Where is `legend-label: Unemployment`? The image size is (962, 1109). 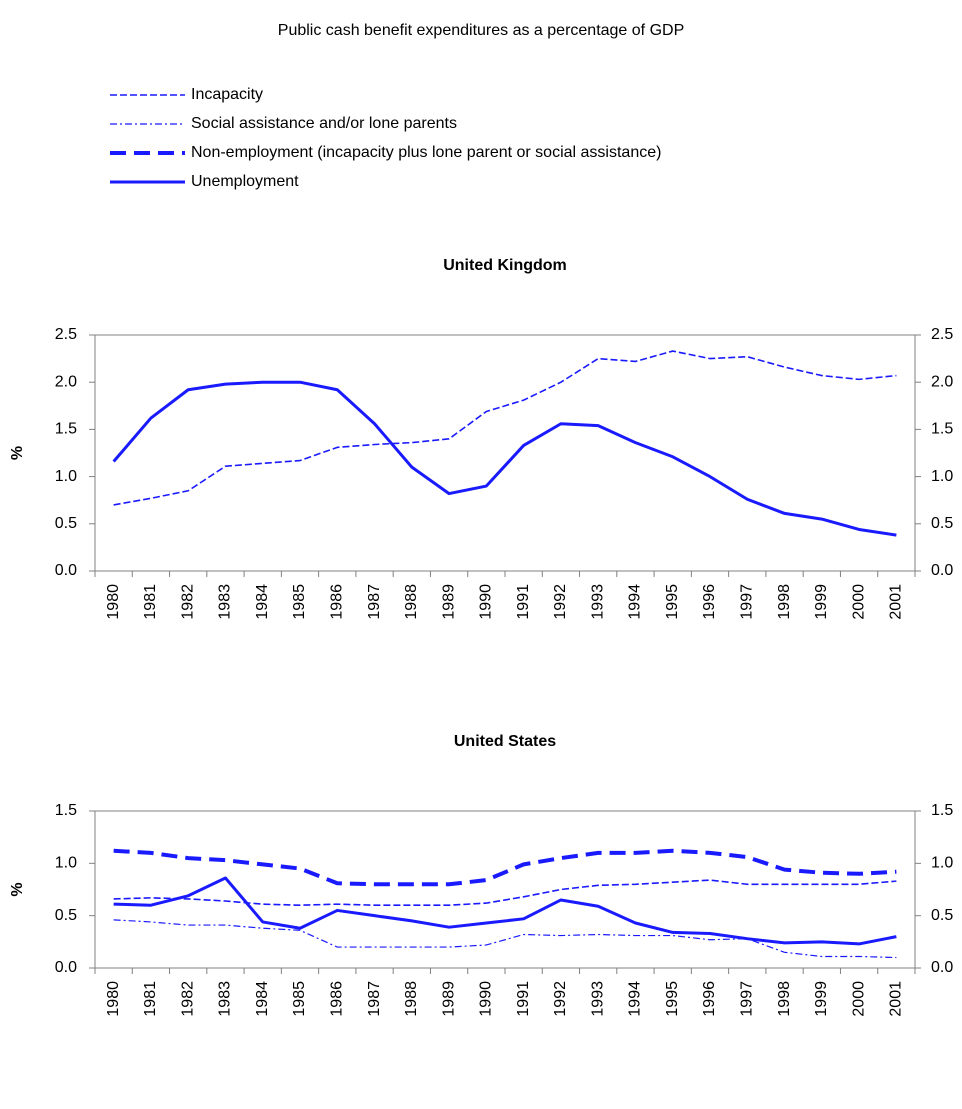 legend-label: Unemployment is located at coordinates (245, 181).